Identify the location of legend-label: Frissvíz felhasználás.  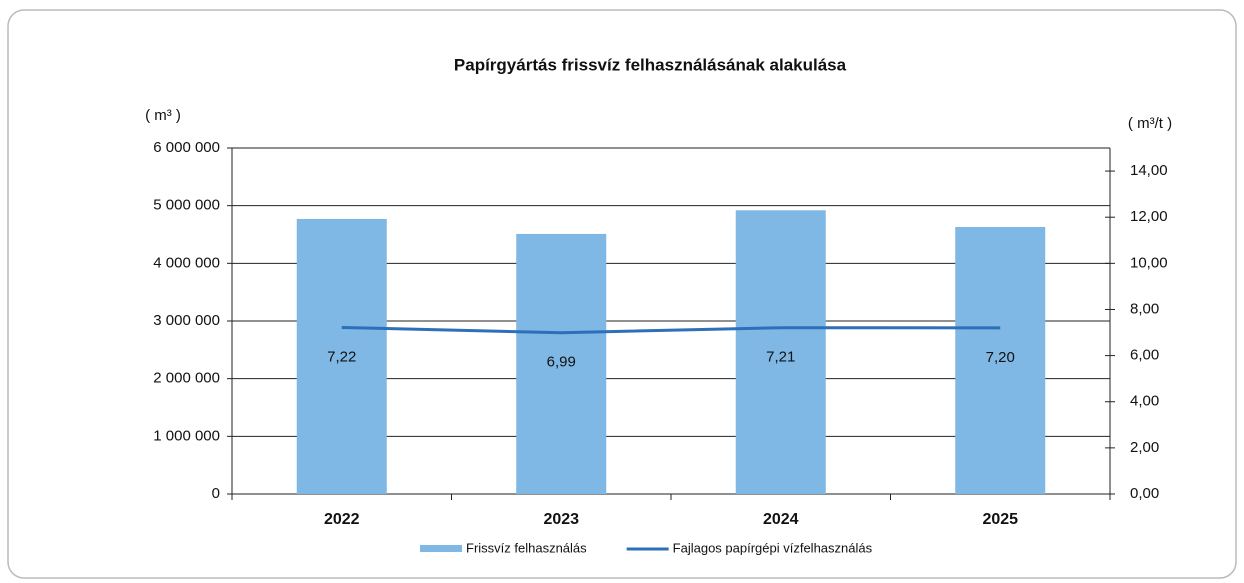
(526, 547).